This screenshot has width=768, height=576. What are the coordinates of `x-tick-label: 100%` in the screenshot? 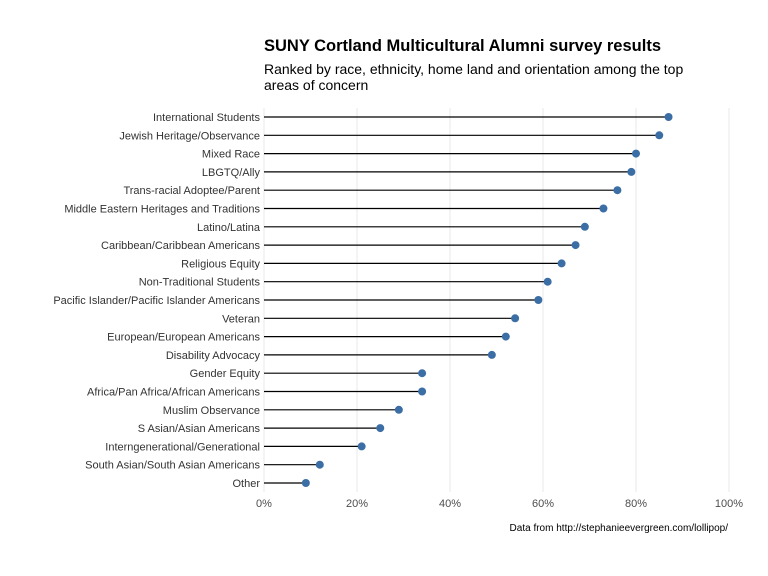 It's located at (729, 504).